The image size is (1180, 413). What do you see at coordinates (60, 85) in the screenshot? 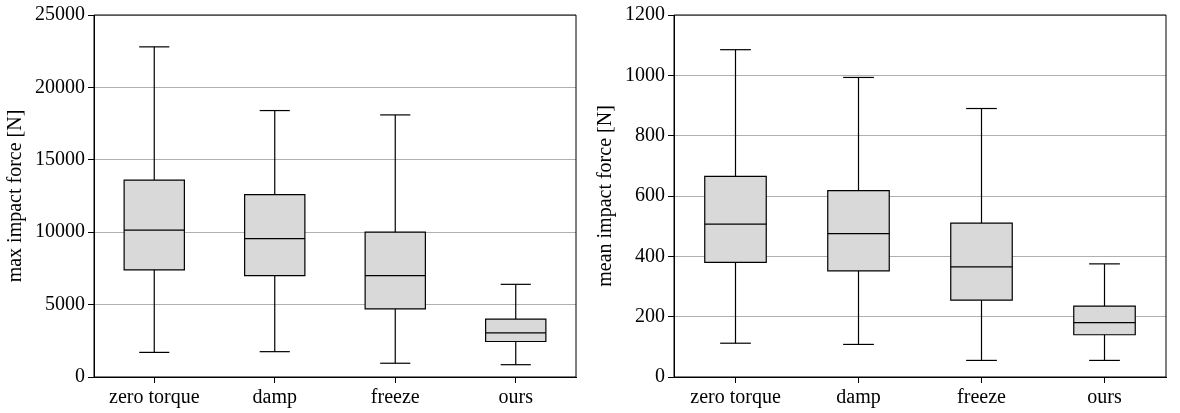
I see `y-tick-label: 20000` at bounding box center [60, 85].